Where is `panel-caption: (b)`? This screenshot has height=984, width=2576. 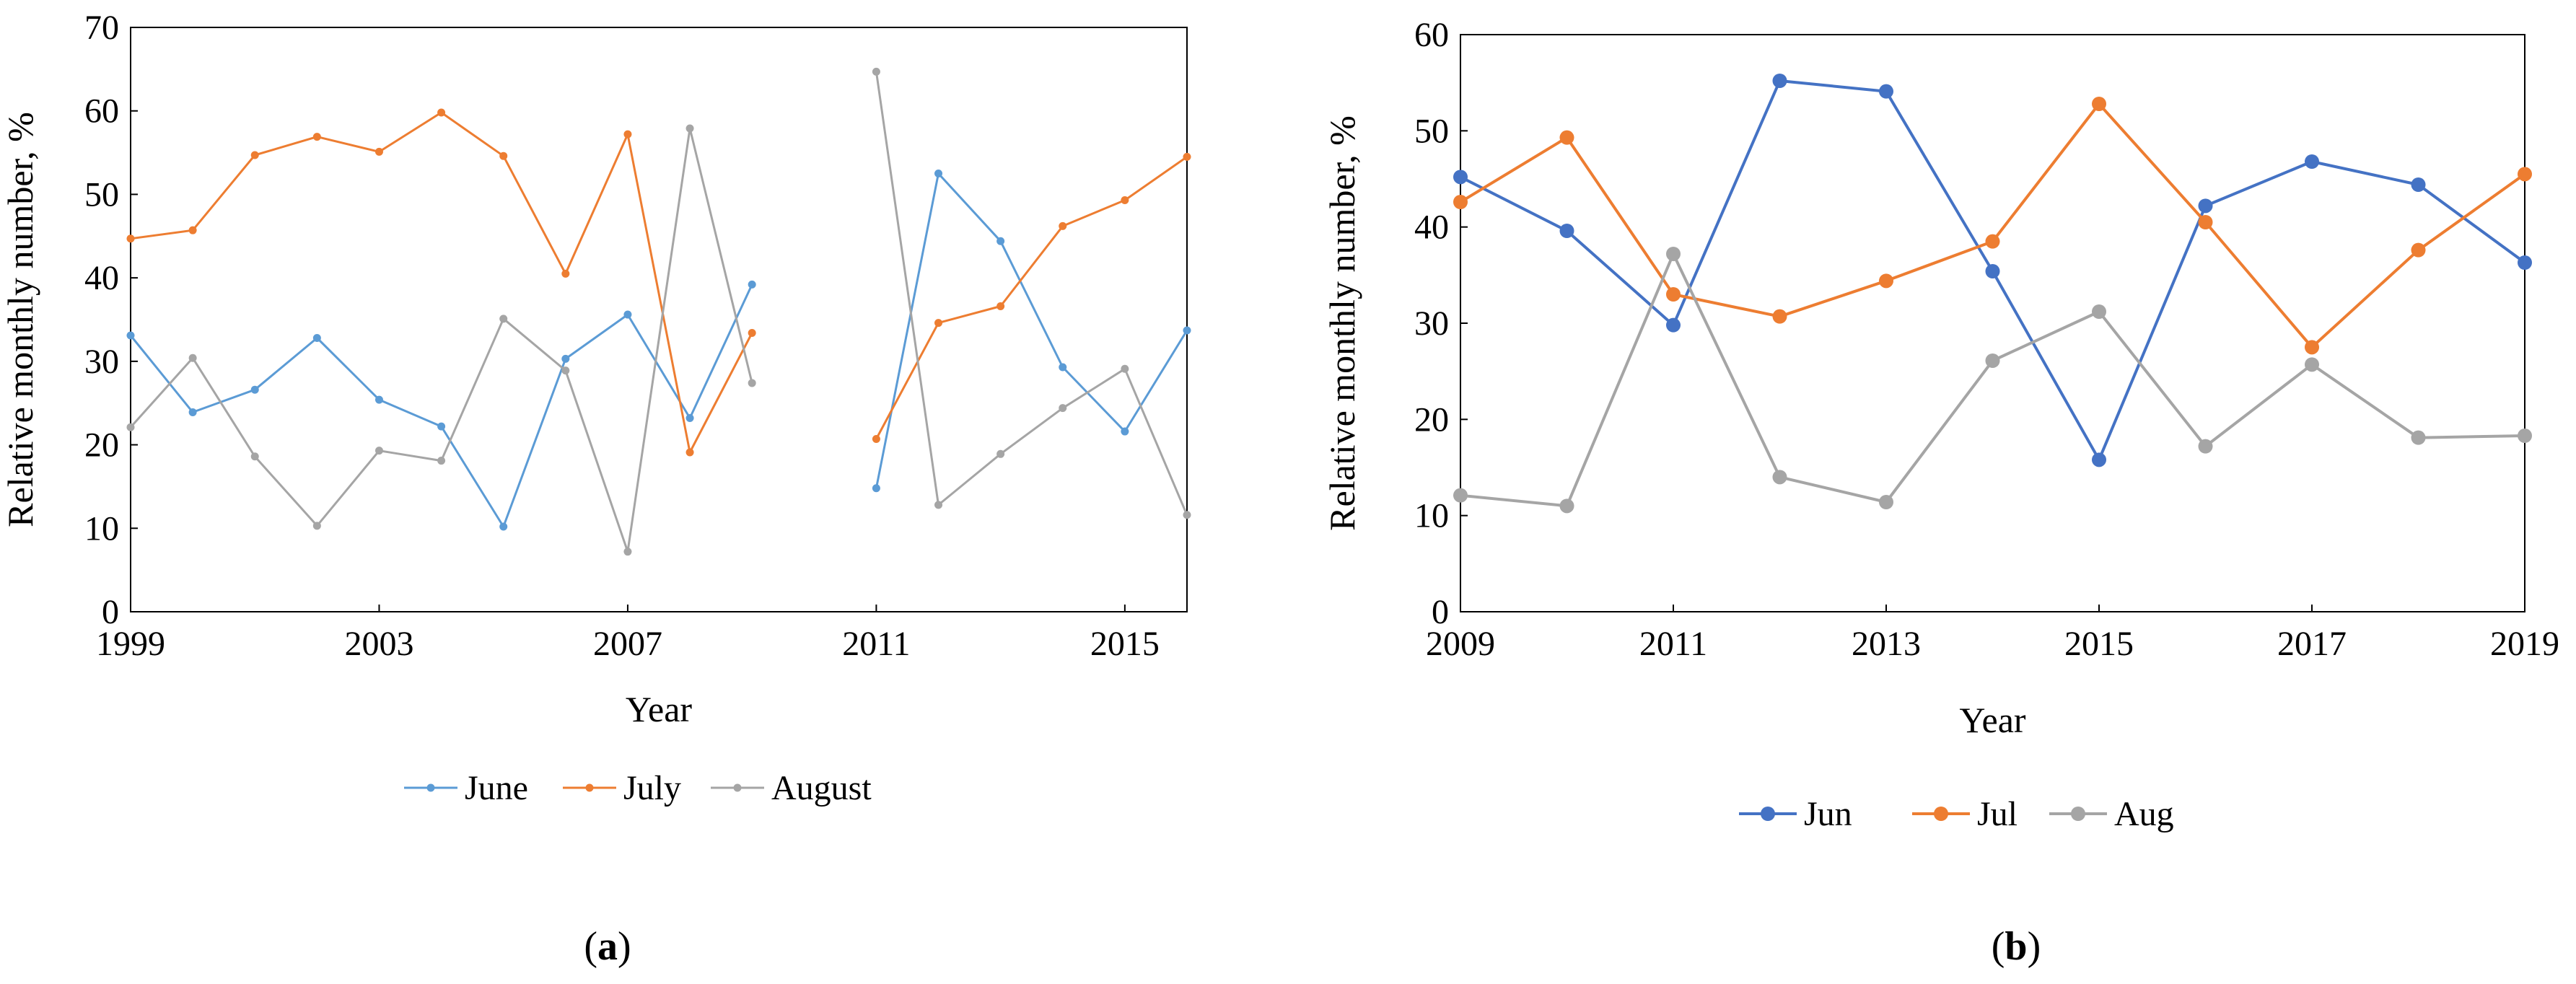 panel-caption: (b) is located at coordinates (2016, 946).